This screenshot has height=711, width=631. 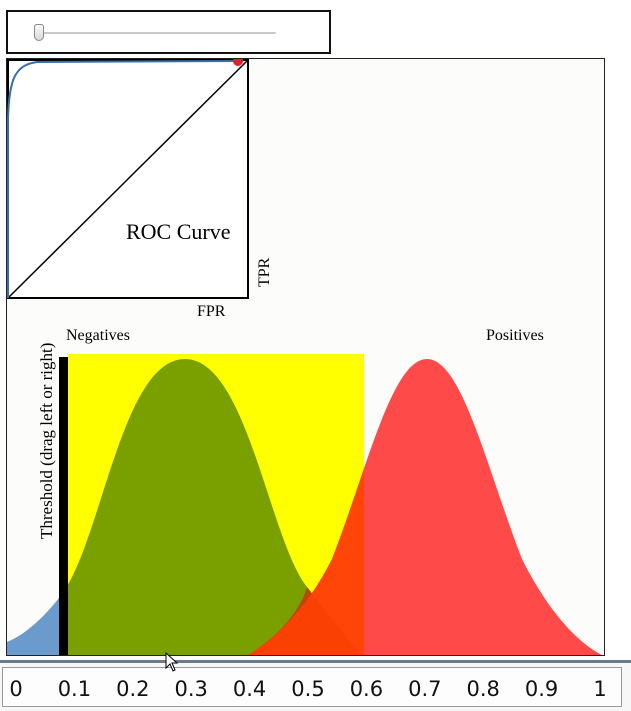 I want to click on mouse-cursor-icon, so click(x=172, y=662).